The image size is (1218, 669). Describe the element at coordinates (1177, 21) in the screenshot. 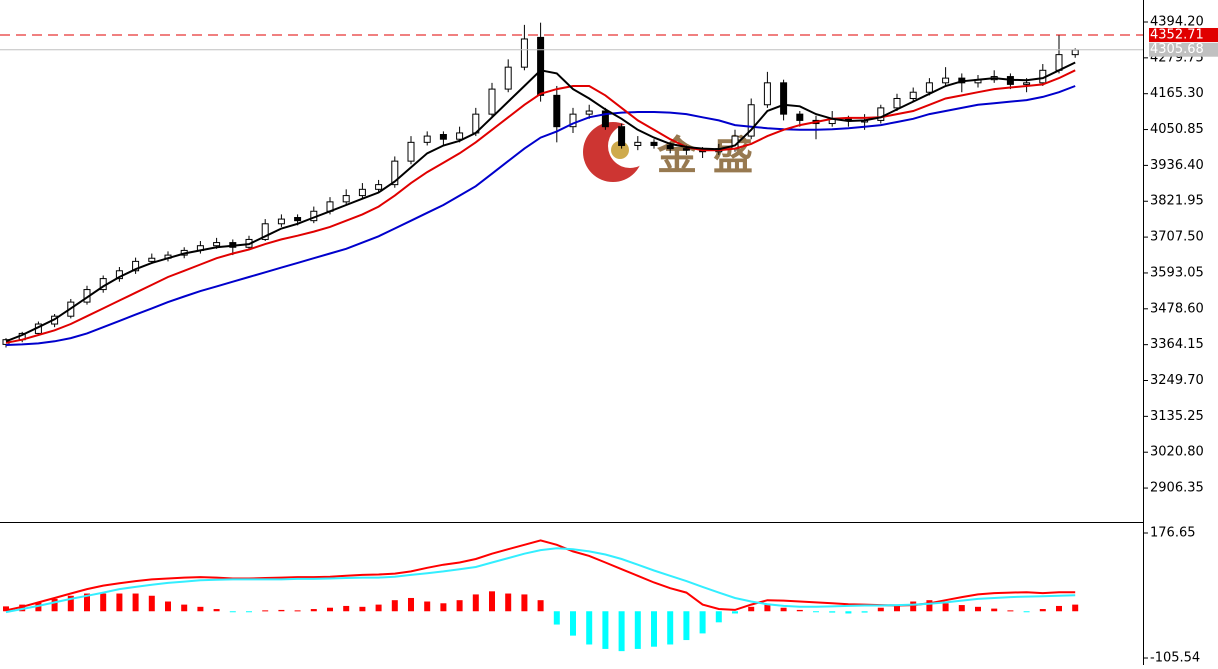

I see `y-tick-label: 4394.20` at that location.